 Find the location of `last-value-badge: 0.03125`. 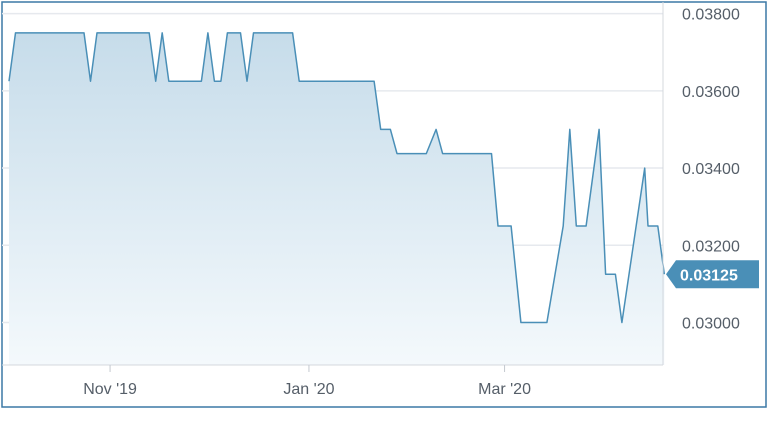

last-value-badge: 0.03125 is located at coordinates (712, 274).